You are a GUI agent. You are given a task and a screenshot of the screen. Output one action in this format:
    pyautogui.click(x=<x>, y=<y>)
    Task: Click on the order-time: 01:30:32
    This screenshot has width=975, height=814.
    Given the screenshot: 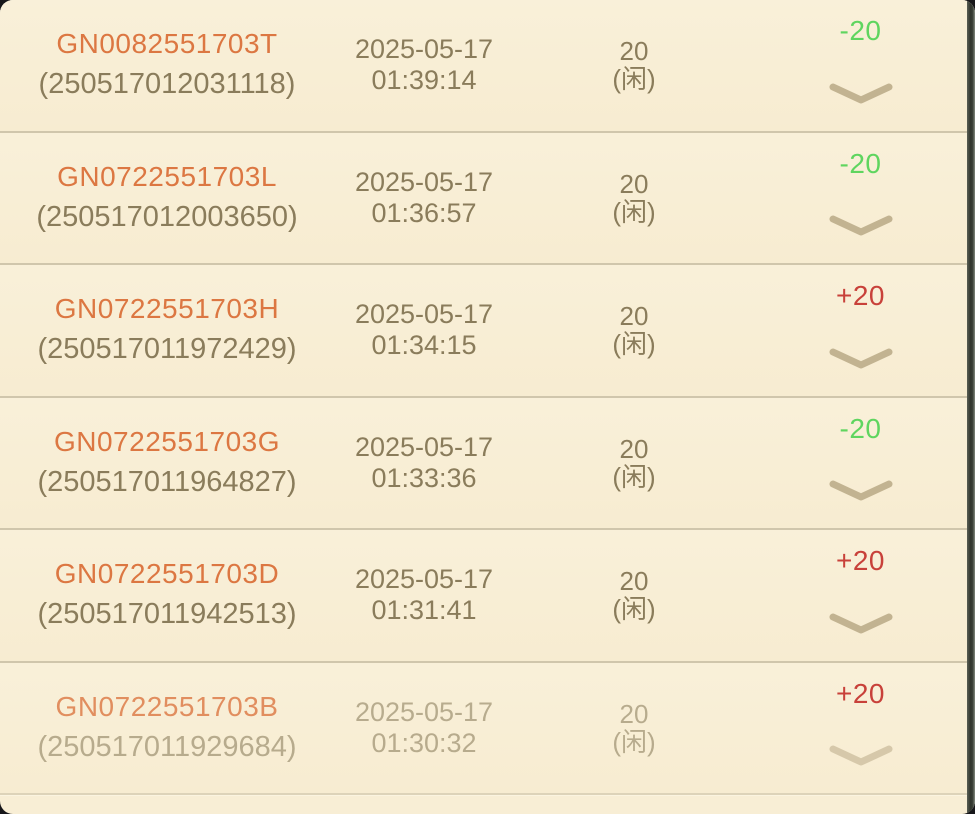 What is the action you would take?
    pyautogui.click(x=424, y=742)
    